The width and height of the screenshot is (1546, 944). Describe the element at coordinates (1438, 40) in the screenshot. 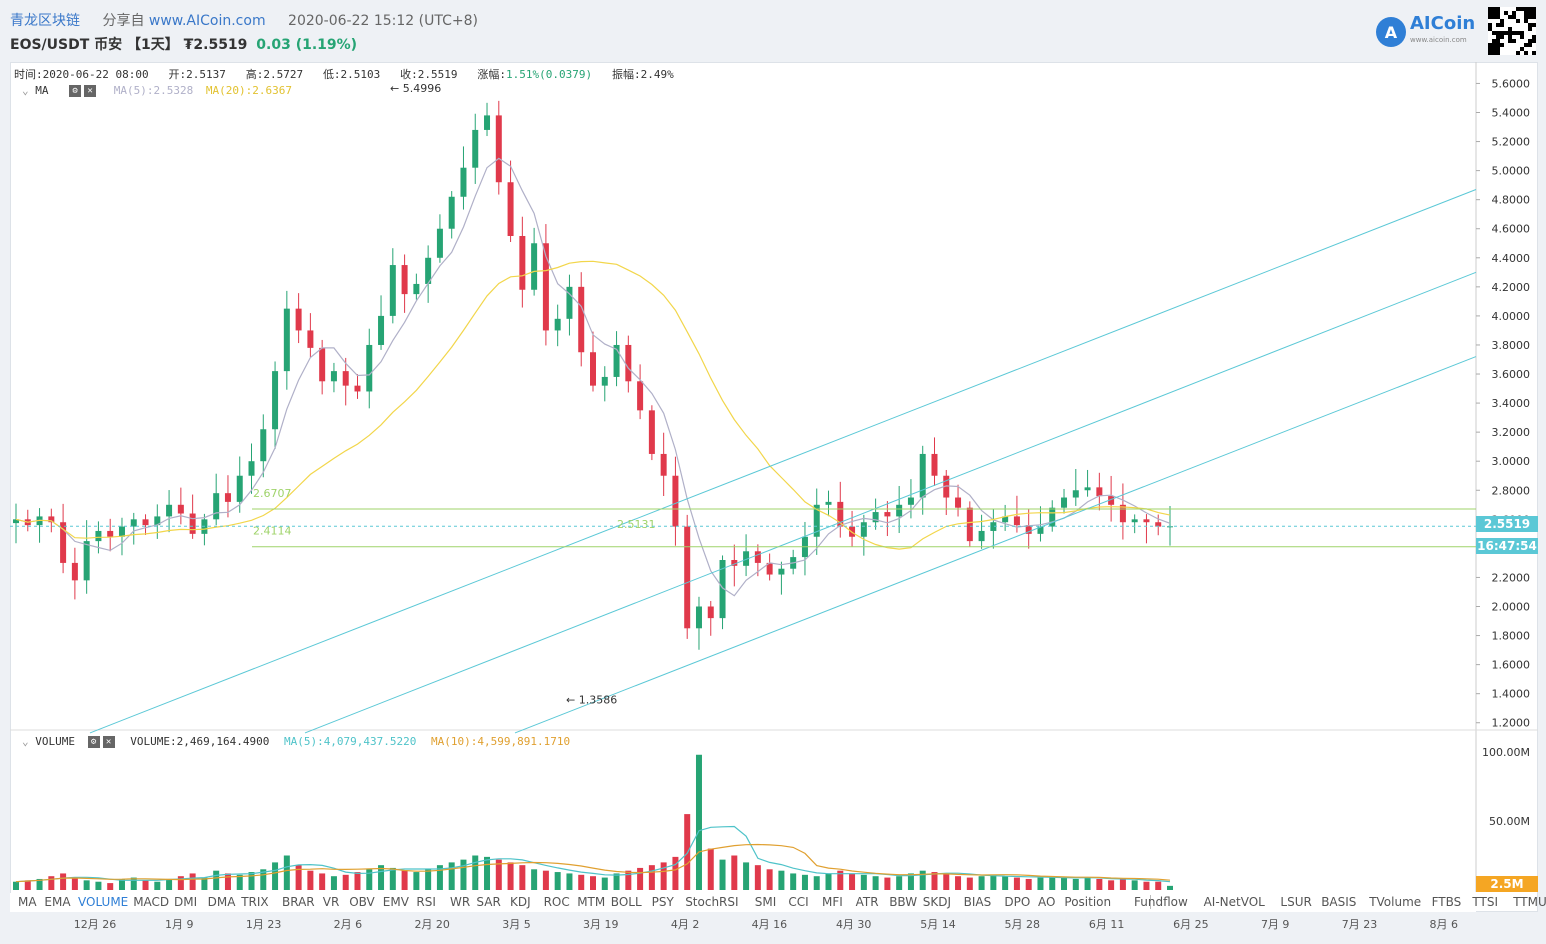

I see `logo-sub: www.aicoin.com` at that location.